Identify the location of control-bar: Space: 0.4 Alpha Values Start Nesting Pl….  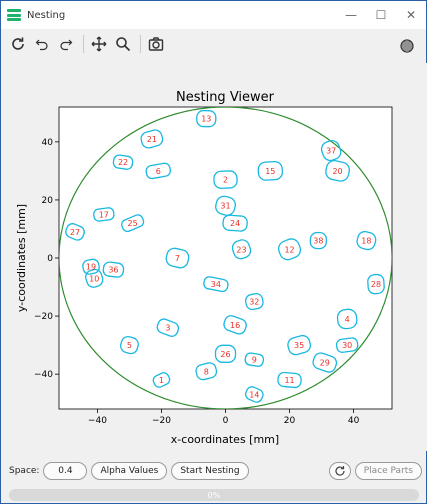
(214, 471).